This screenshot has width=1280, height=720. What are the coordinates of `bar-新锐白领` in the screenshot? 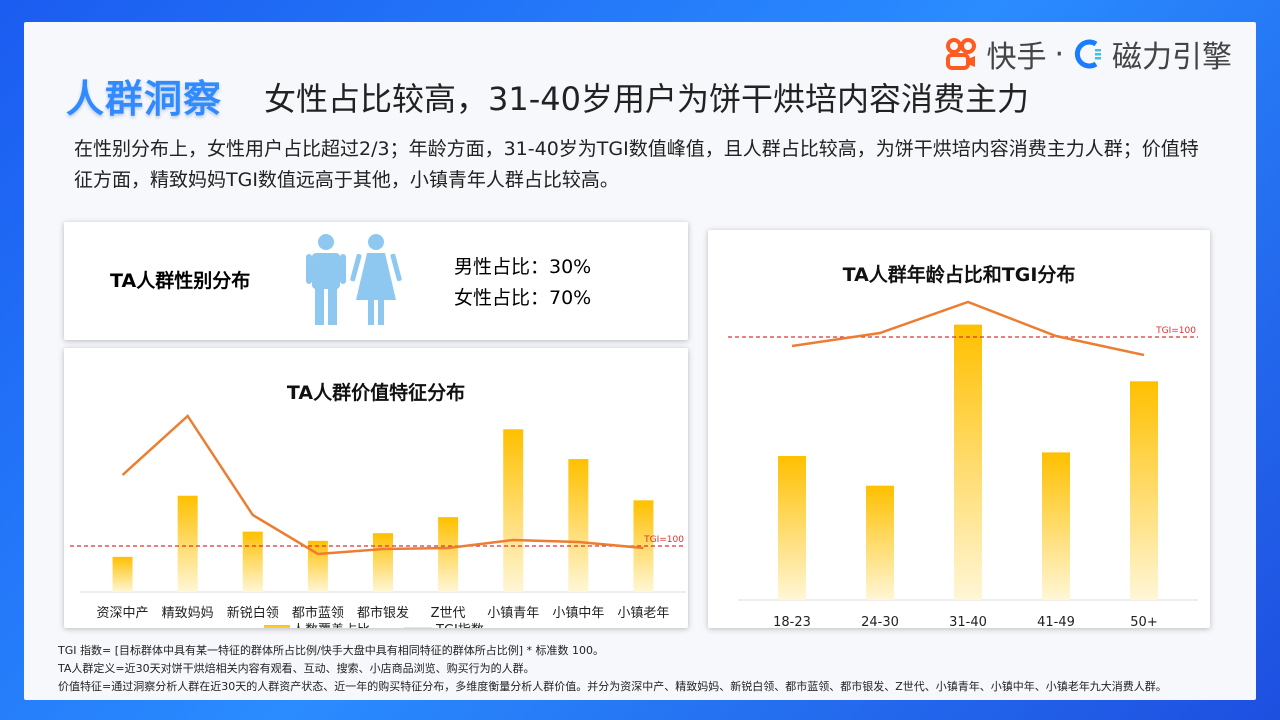 It's located at (252, 561).